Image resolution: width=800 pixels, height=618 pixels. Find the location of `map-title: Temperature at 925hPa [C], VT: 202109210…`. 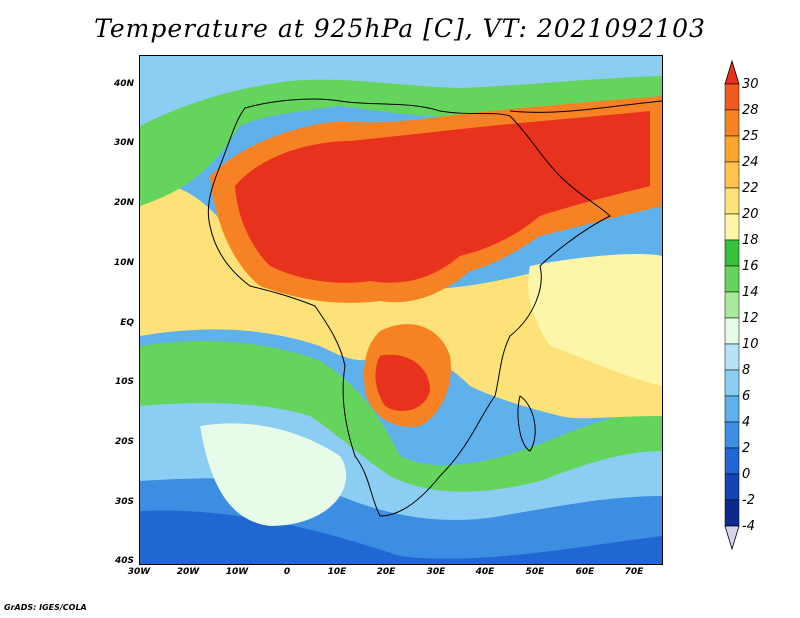

map-title: Temperature at 925hPa [C], VT: 202109210… is located at coordinates (400, 28).